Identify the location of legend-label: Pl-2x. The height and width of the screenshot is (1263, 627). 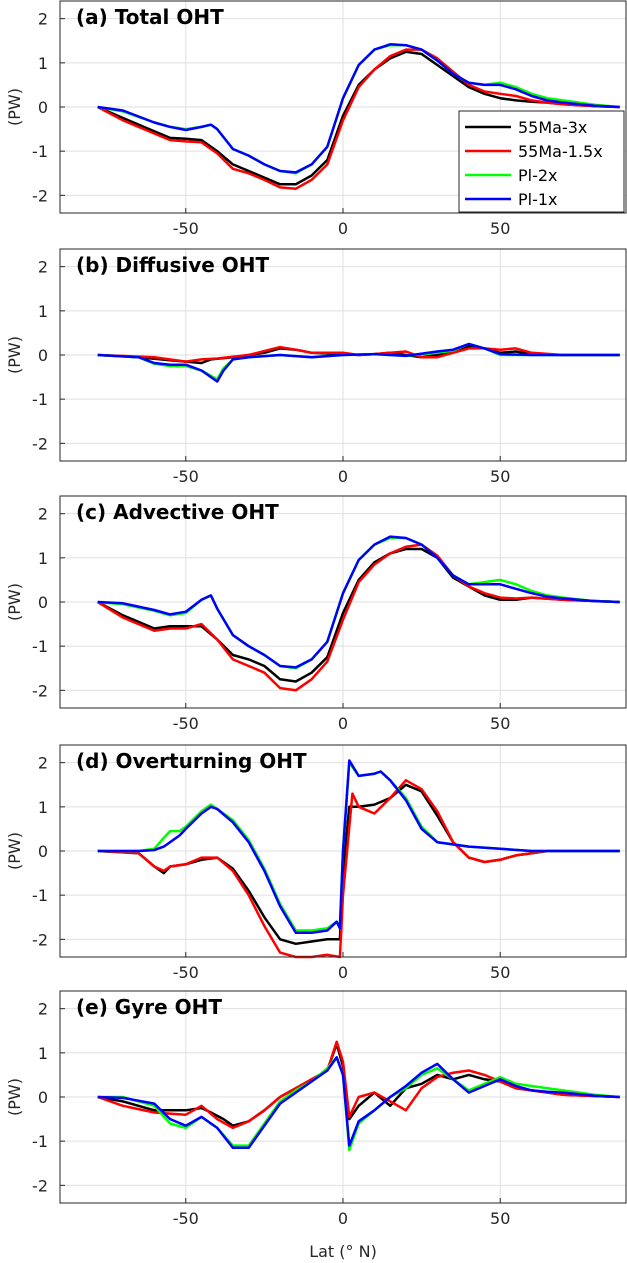
(538, 175).